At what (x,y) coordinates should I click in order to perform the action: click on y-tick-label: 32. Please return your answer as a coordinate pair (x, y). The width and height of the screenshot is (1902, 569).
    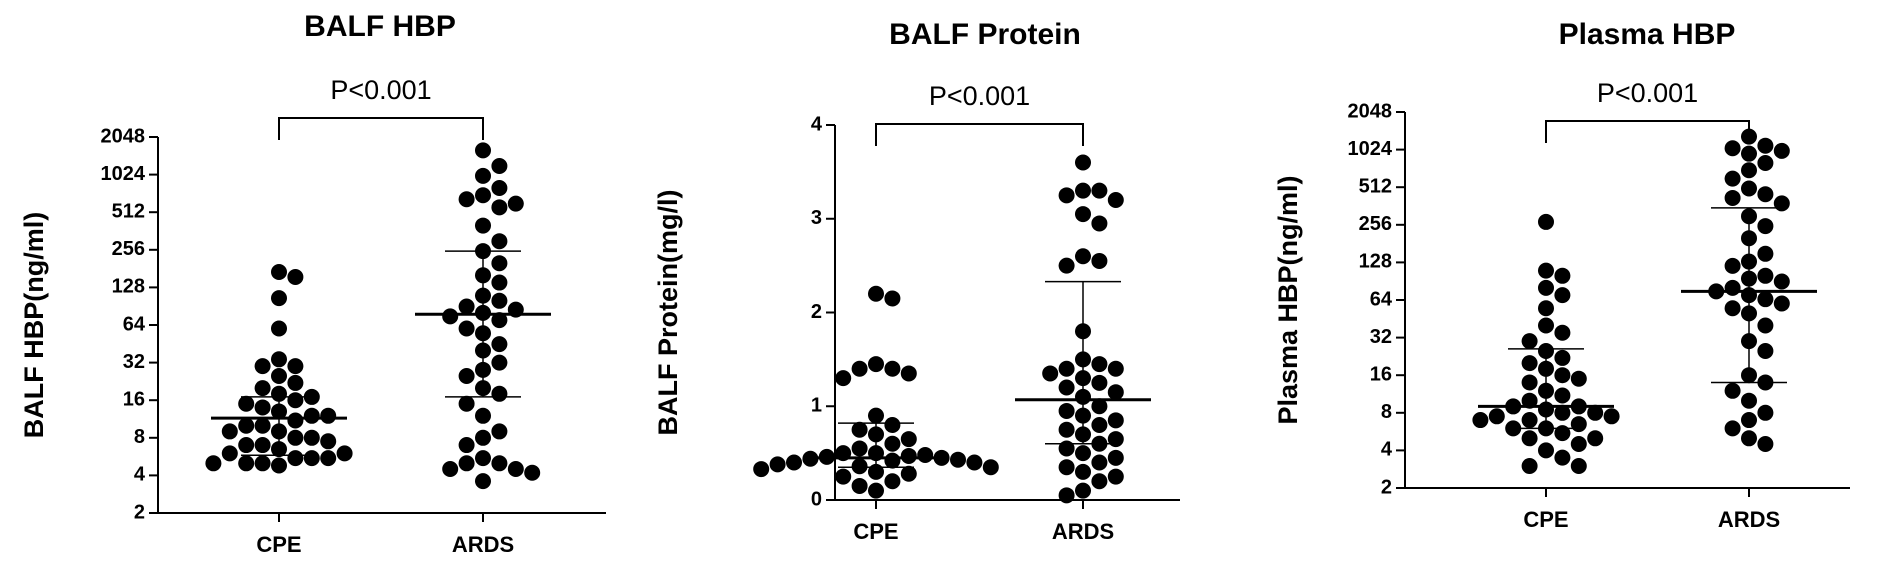
    Looking at the image, I should click on (134, 362).